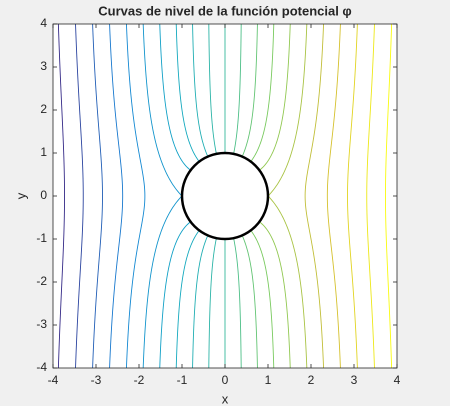  Describe the element at coordinates (182, 380) in the screenshot. I see `x-tick-label: -1` at that location.